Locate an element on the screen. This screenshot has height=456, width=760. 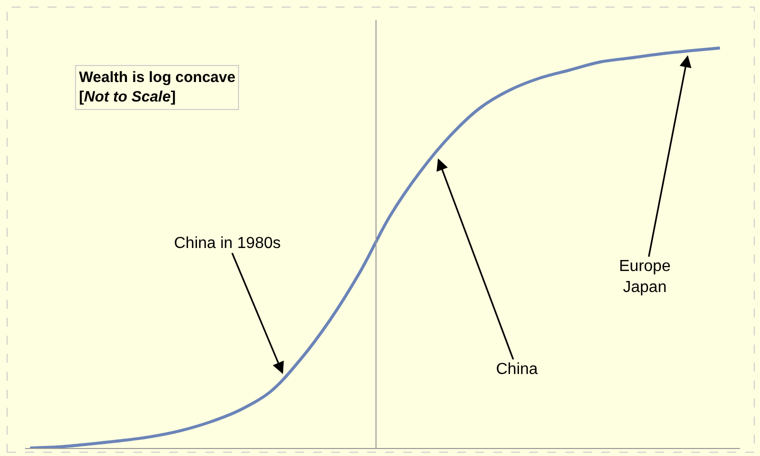
text: [Not to Scale] is located at coordinates (127, 97).